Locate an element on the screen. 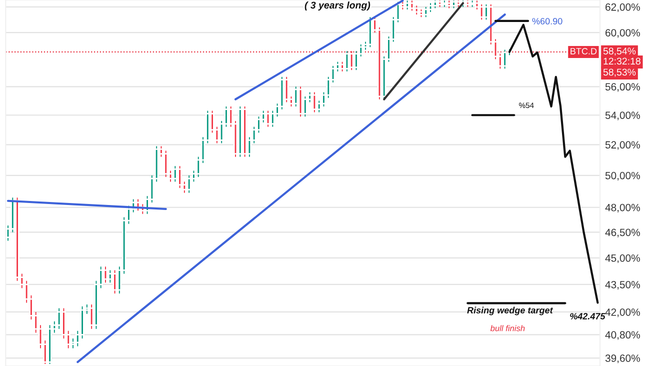 This screenshot has width=654, height=366. annotation: ( 3 years long) is located at coordinates (337, 6).